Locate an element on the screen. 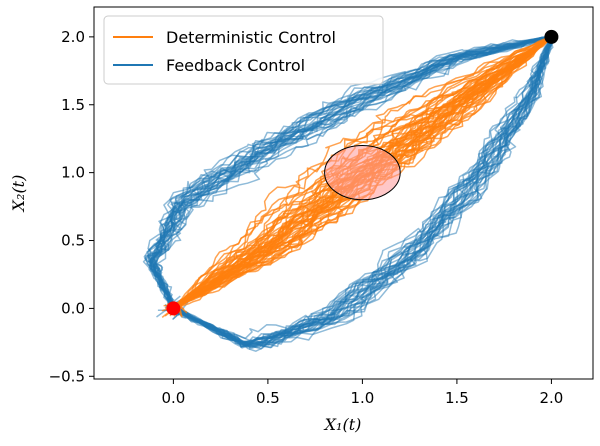  start-point-marker is located at coordinates (173, 308).